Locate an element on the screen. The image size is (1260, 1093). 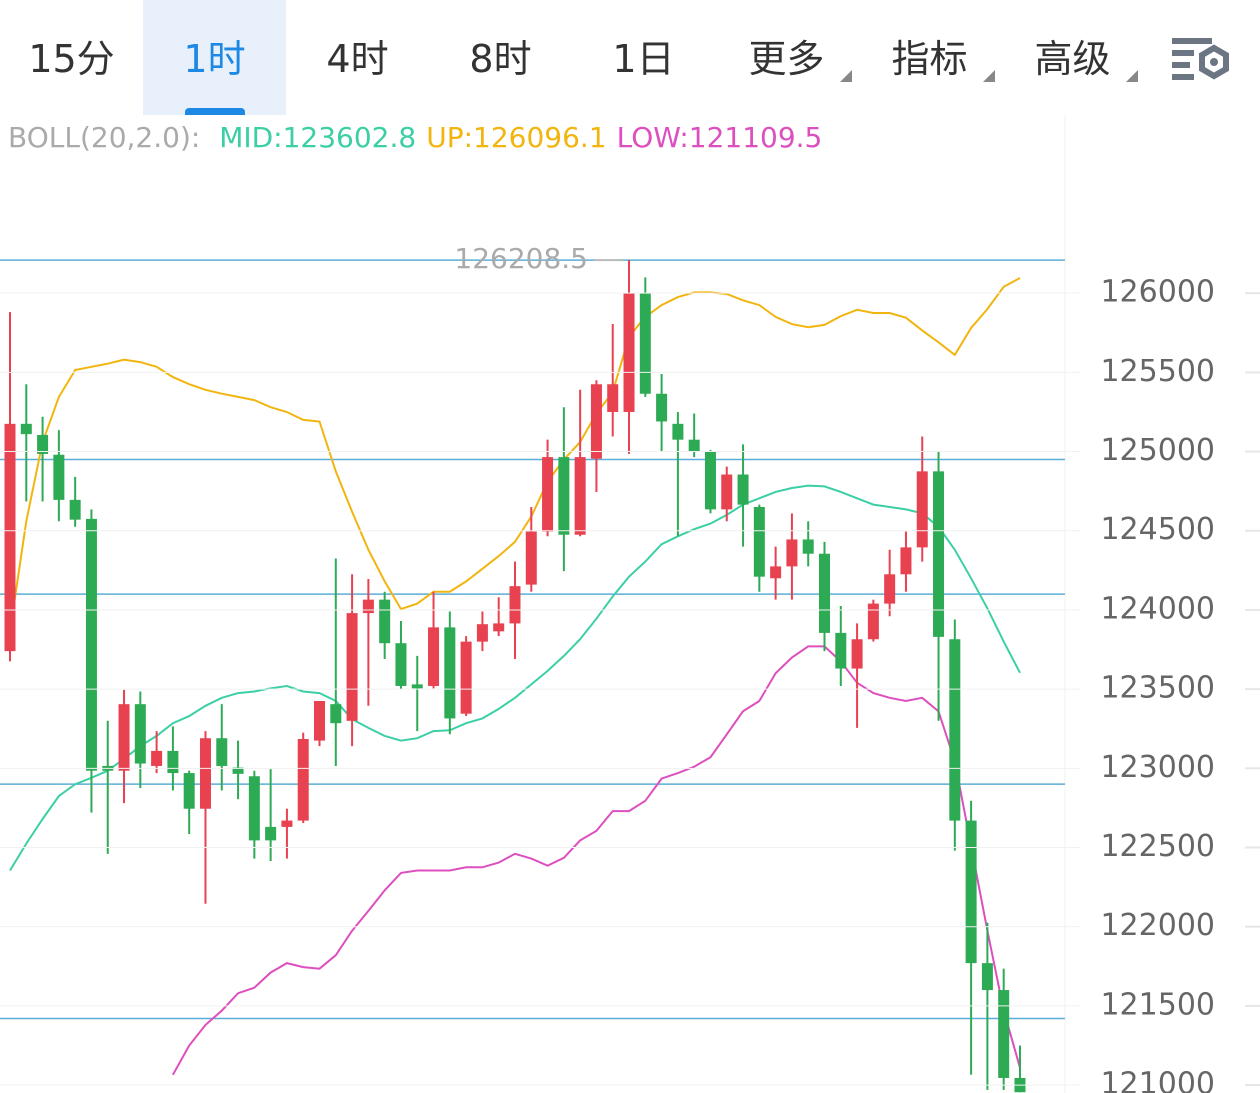
tab: 高级 is located at coordinates (1072, 59).